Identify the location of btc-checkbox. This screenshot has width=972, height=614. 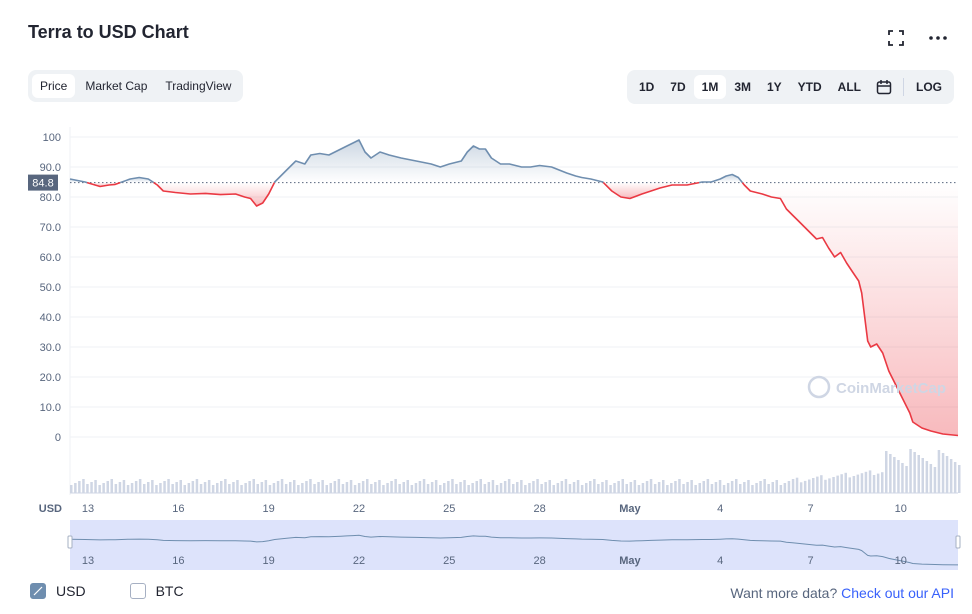
(137, 591).